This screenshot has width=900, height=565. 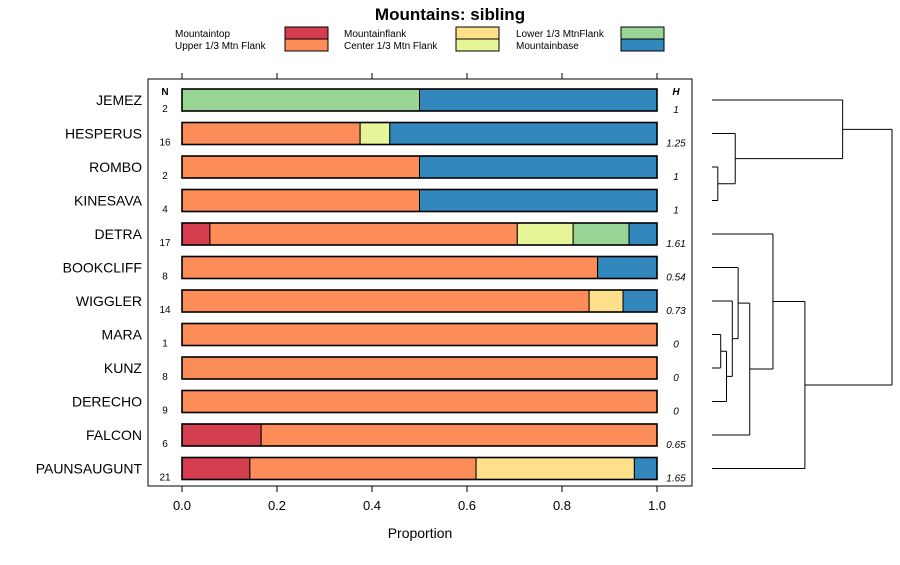 I want to click on legend-label: Center 1/3 Mtn Flank, so click(x=391, y=46).